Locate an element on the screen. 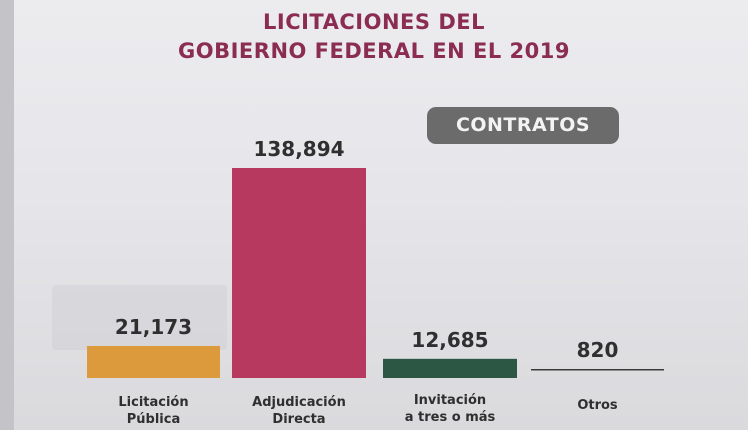 The image size is (748, 430). category-label-1-1: Directa is located at coordinates (298, 419).